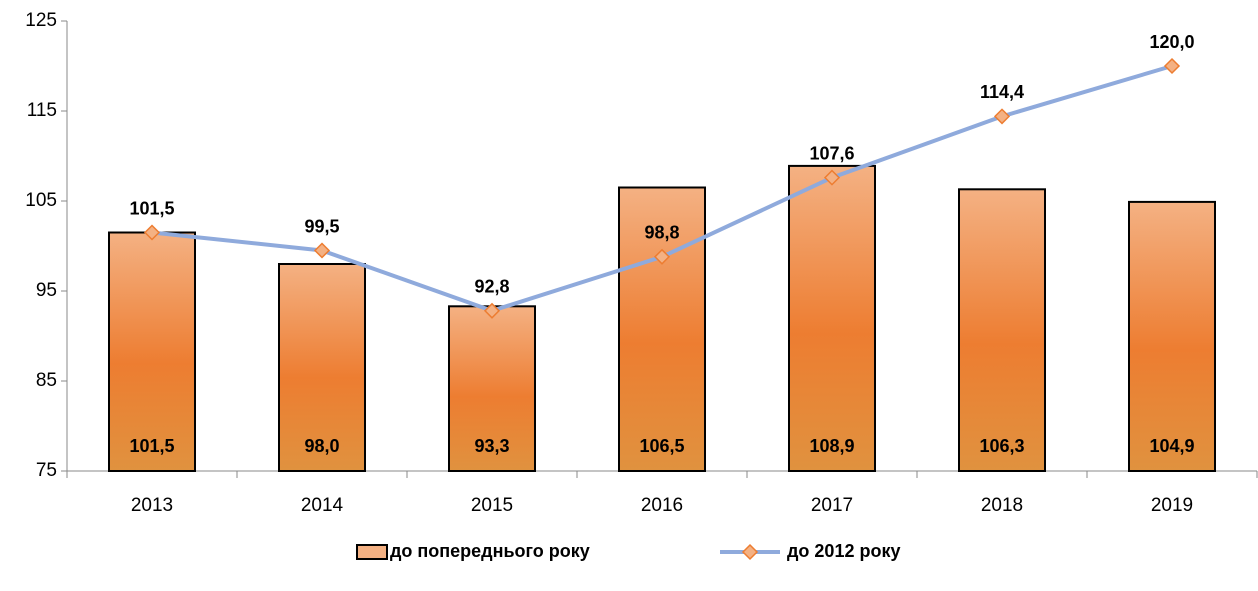  What do you see at coordinates (42, 110) in the screenshot?
I see `y-tick-label: 115` at bounding box center [42, 110].